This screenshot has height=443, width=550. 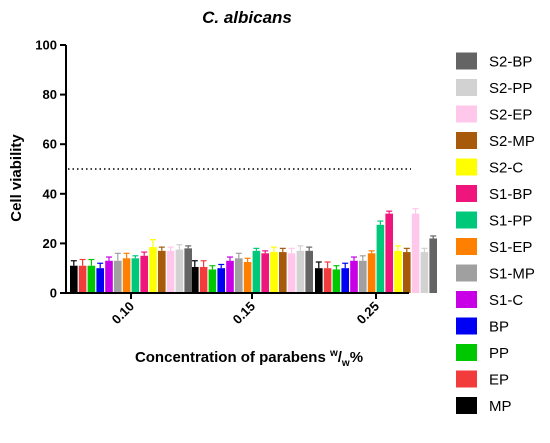 What do you see at coordinates (466, 140) in the screenshot?
I see `legend-swatch-s2-mp` at bounding box center [466, 140].